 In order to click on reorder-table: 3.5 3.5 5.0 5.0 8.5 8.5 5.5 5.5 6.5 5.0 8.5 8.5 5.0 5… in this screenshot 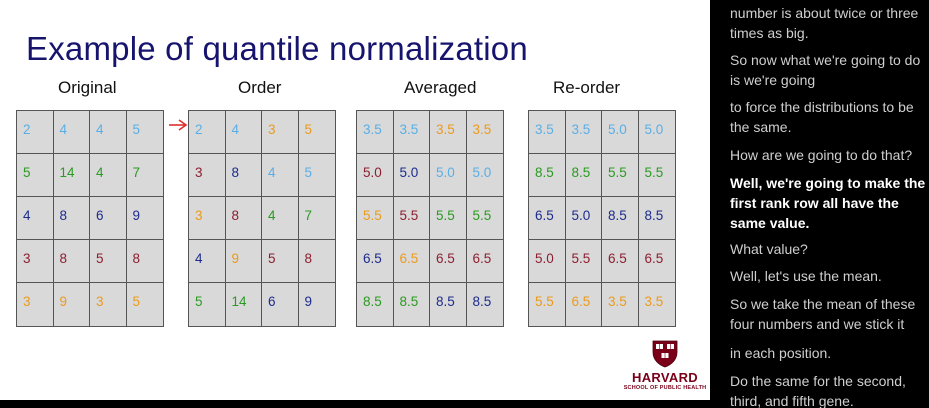, I will do `click(602, 218)`.